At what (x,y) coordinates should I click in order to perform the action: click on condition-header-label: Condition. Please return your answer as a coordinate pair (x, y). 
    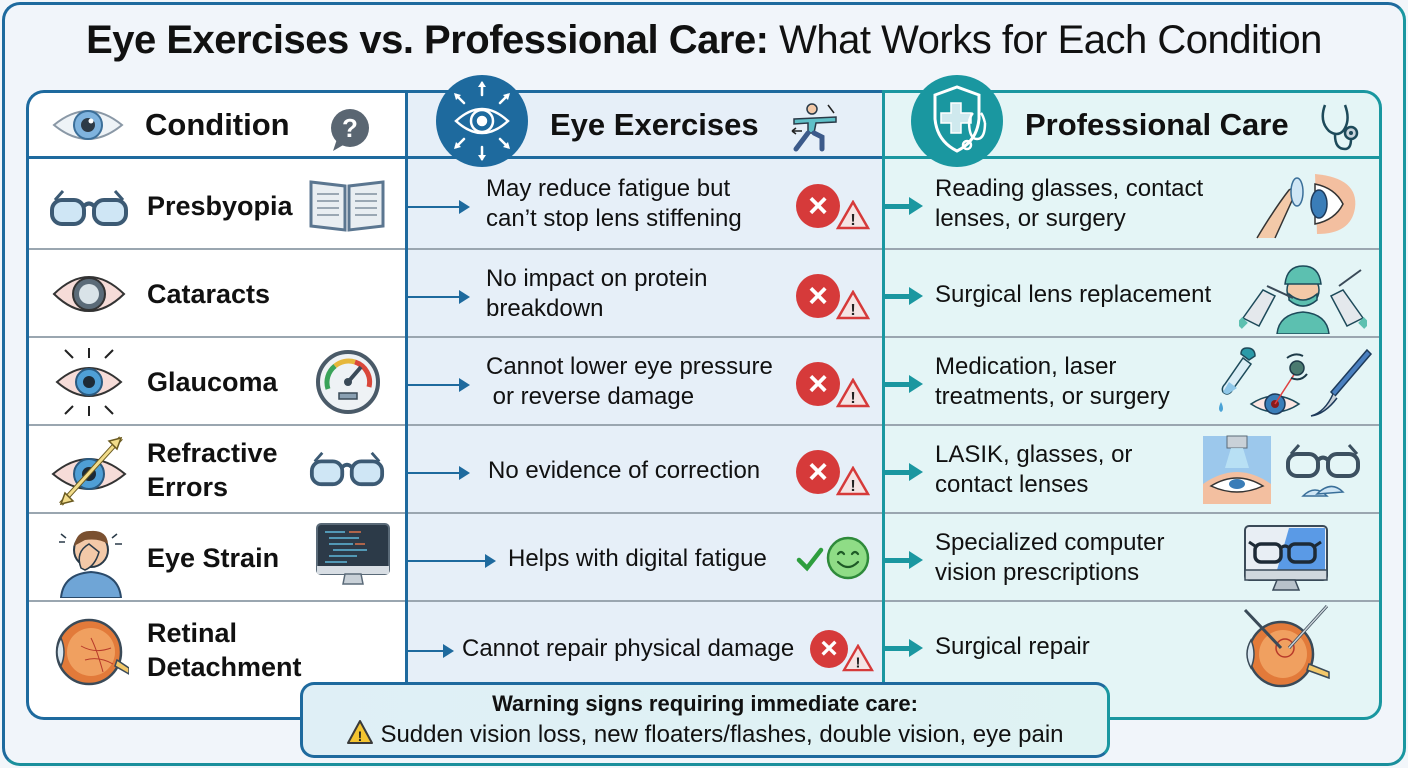
    Looking at the image, I should click on (217, 124).